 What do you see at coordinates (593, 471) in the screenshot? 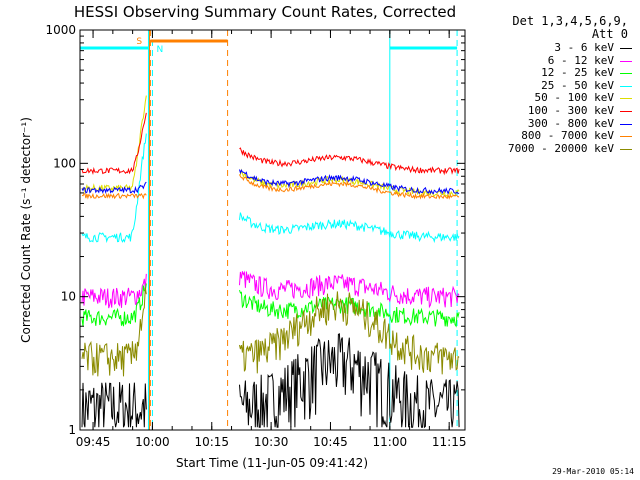
I see `generated-timestamp: 29-Mar-2010 05:14` at bounding box center [593, 471].